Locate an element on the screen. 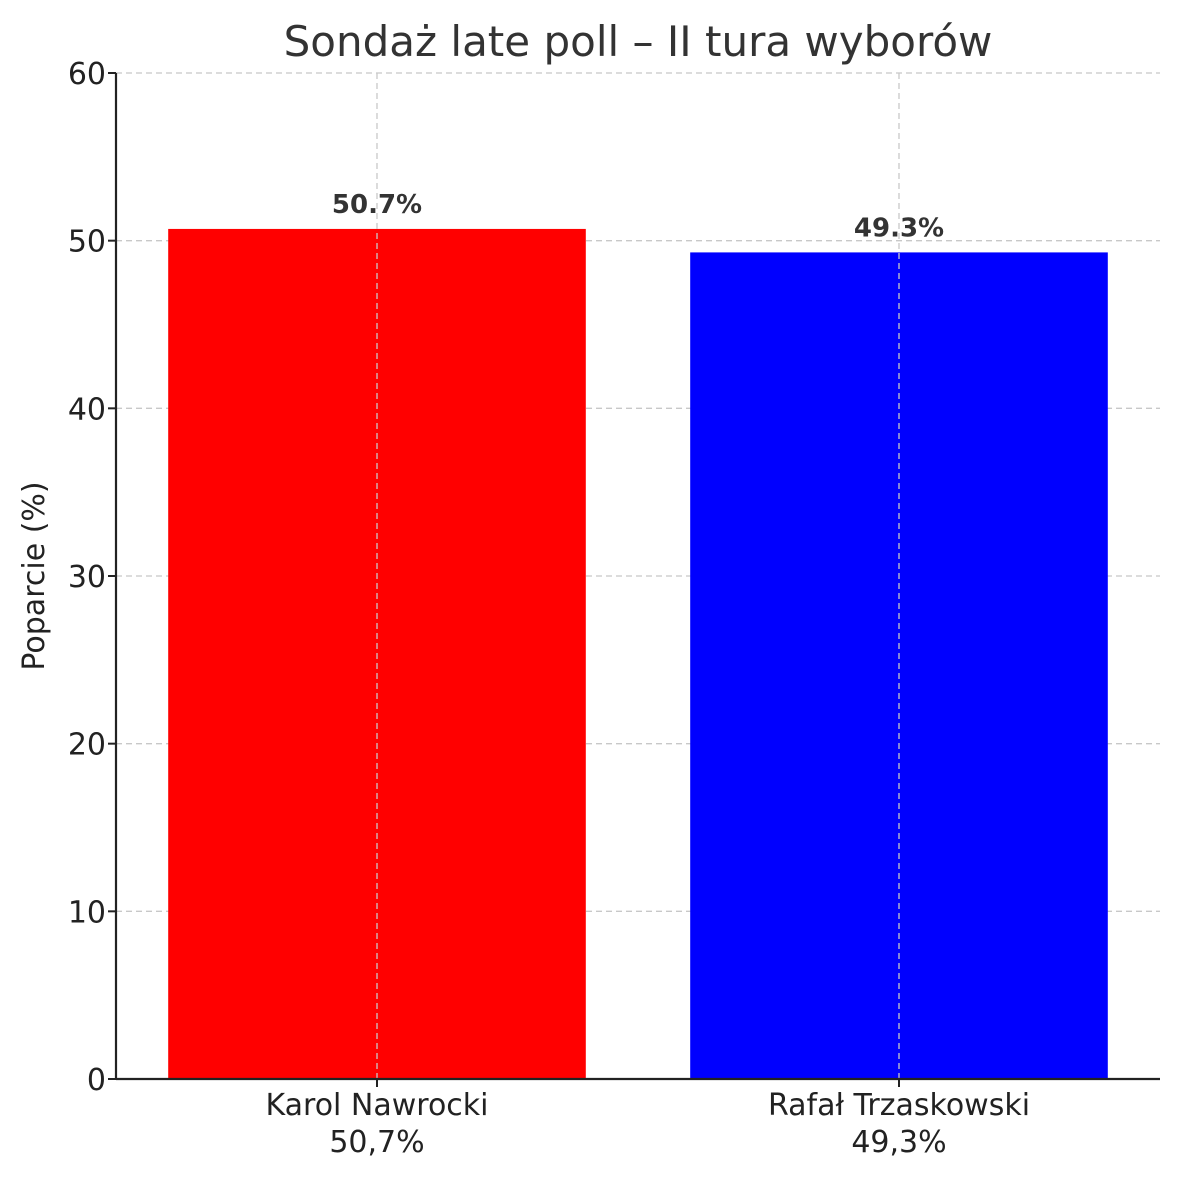 Image resolution: width=1180 pixels, height=1180 pixels. y-tick-label: 50 is located at coordinates (87, 242).